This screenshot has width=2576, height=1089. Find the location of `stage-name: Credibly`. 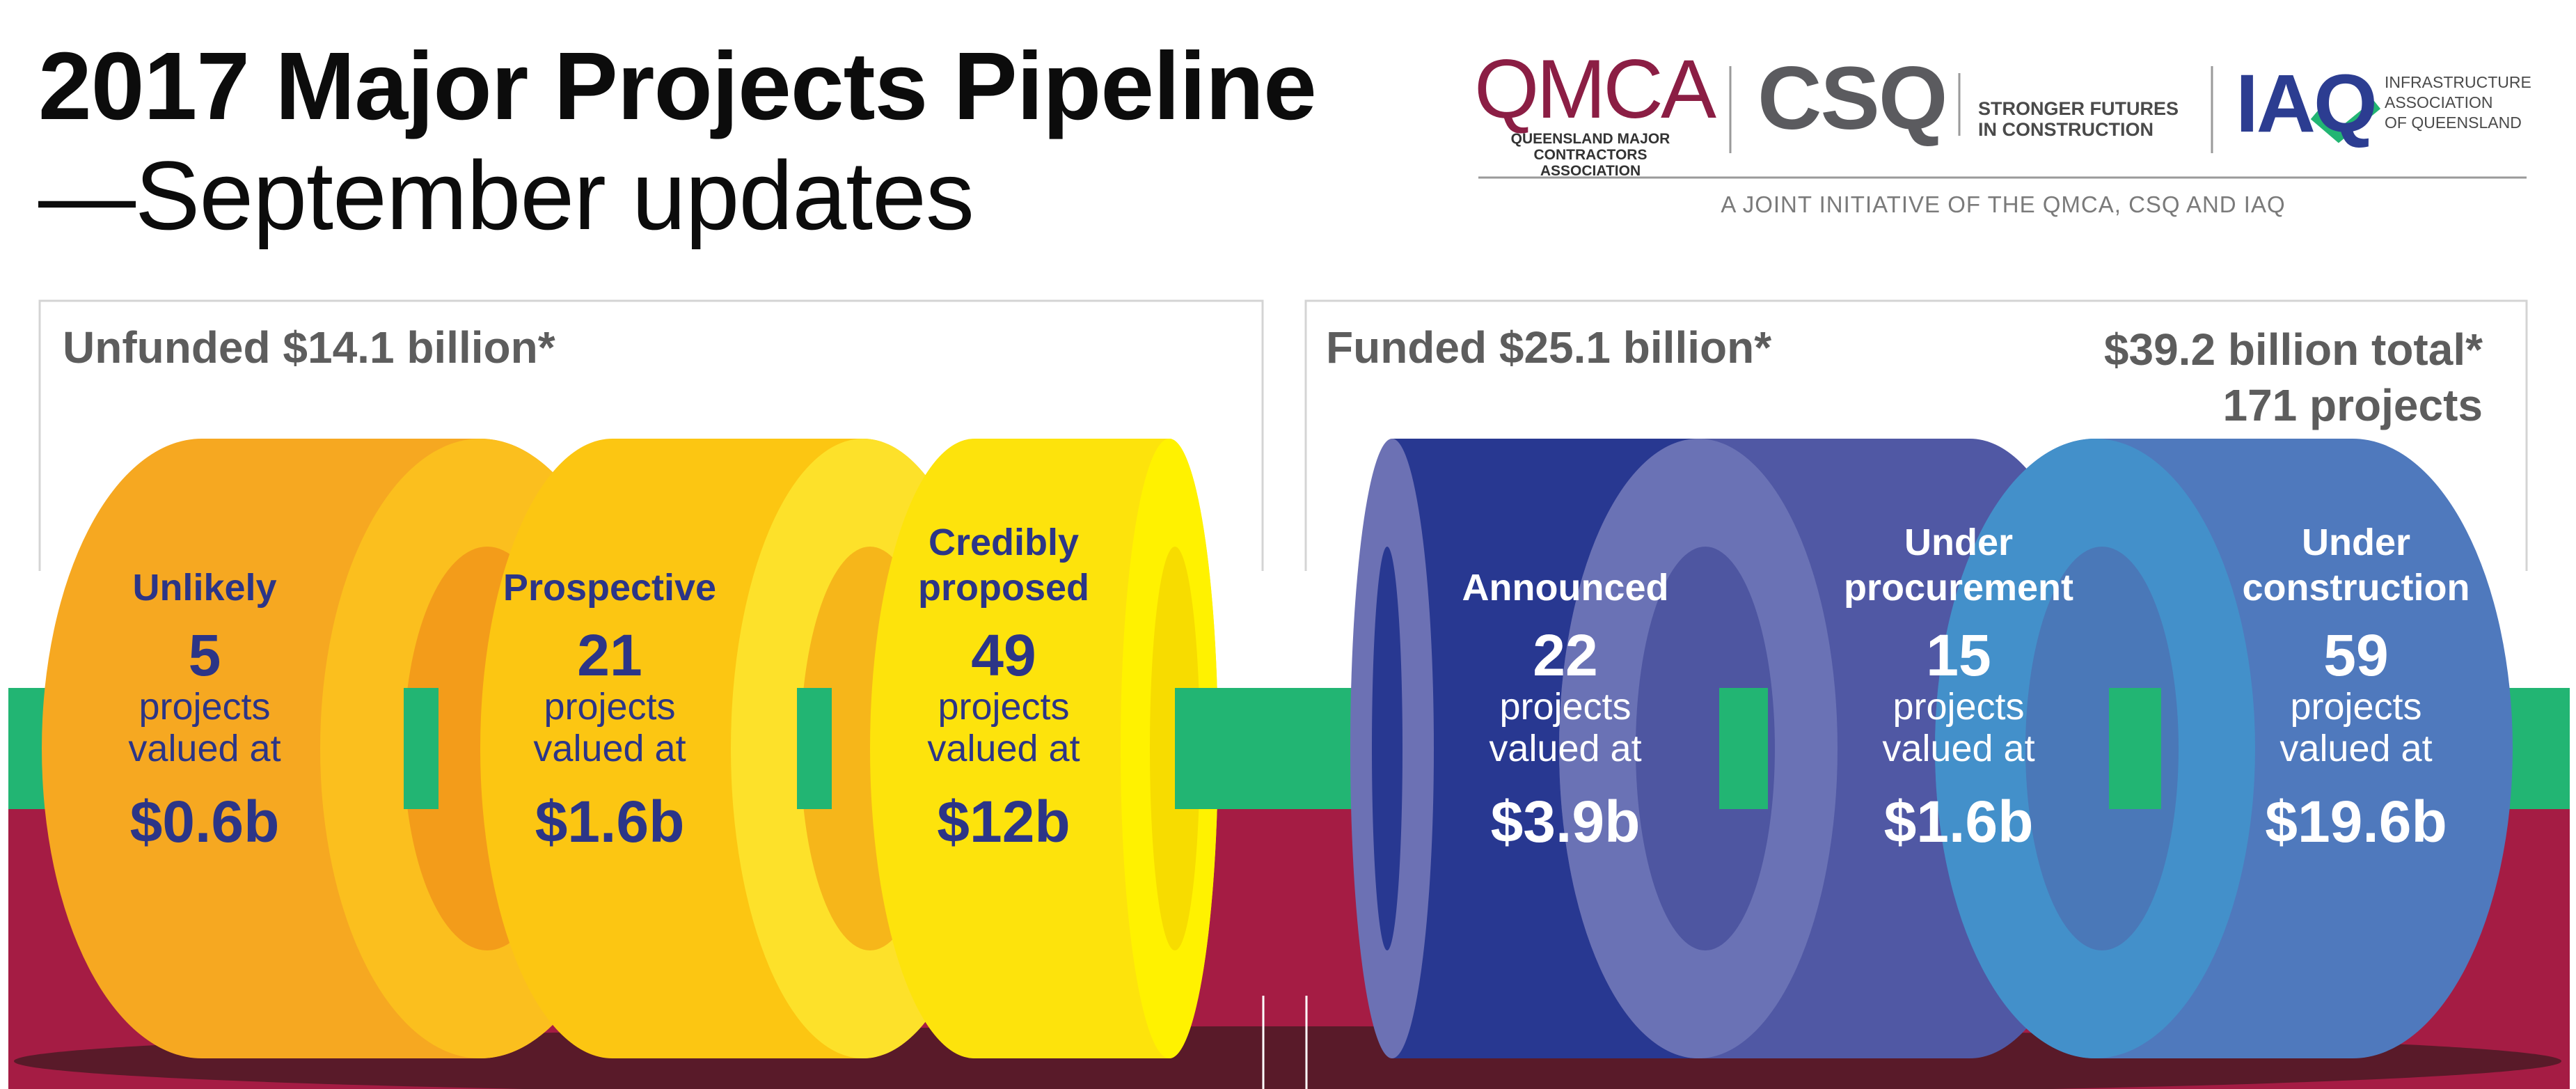

stage-name: Credibly is located at coordinates (1004, 542).